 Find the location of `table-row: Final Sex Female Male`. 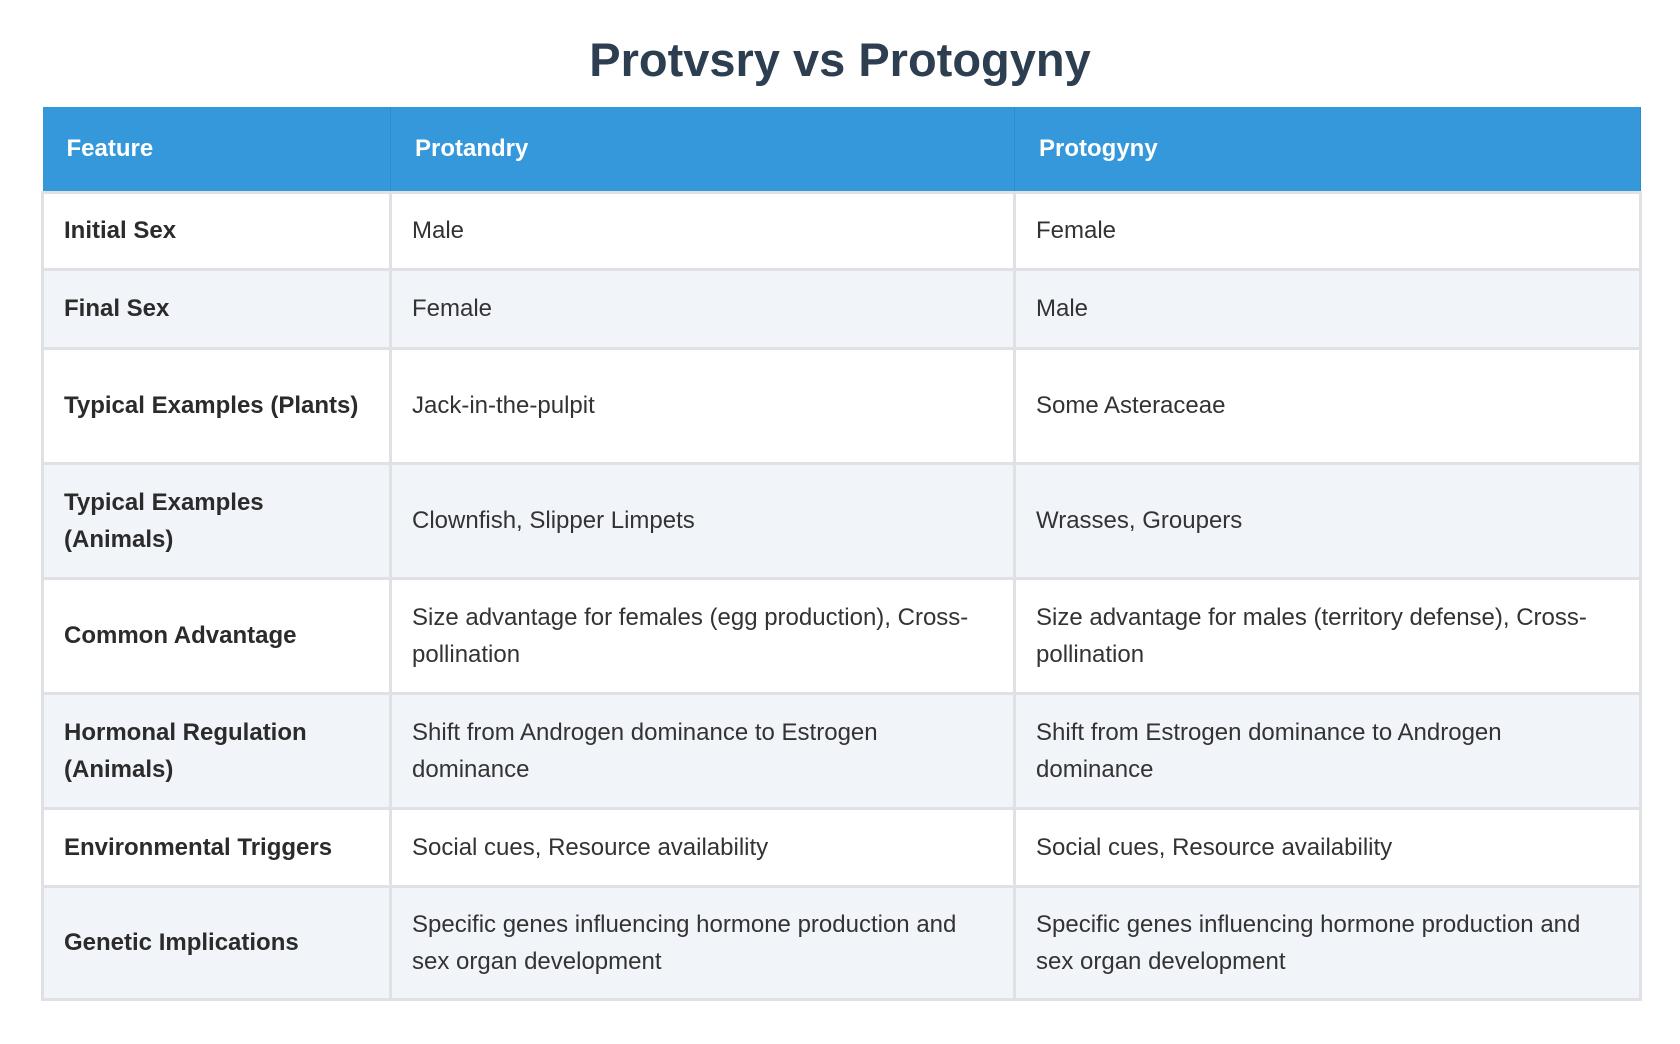

table-row: Final Sex Female Male is located at coordinates (841, 308).